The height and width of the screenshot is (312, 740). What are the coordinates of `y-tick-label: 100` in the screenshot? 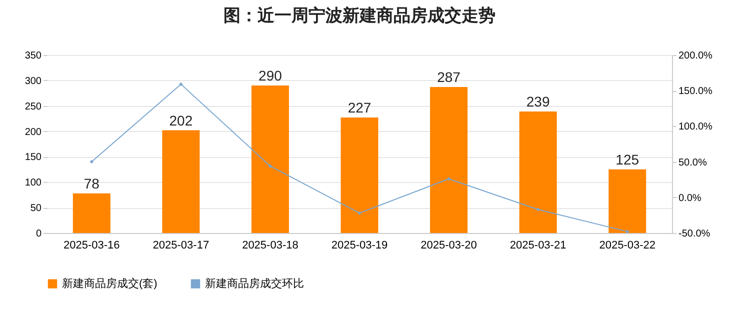 It's located at (33, 183).